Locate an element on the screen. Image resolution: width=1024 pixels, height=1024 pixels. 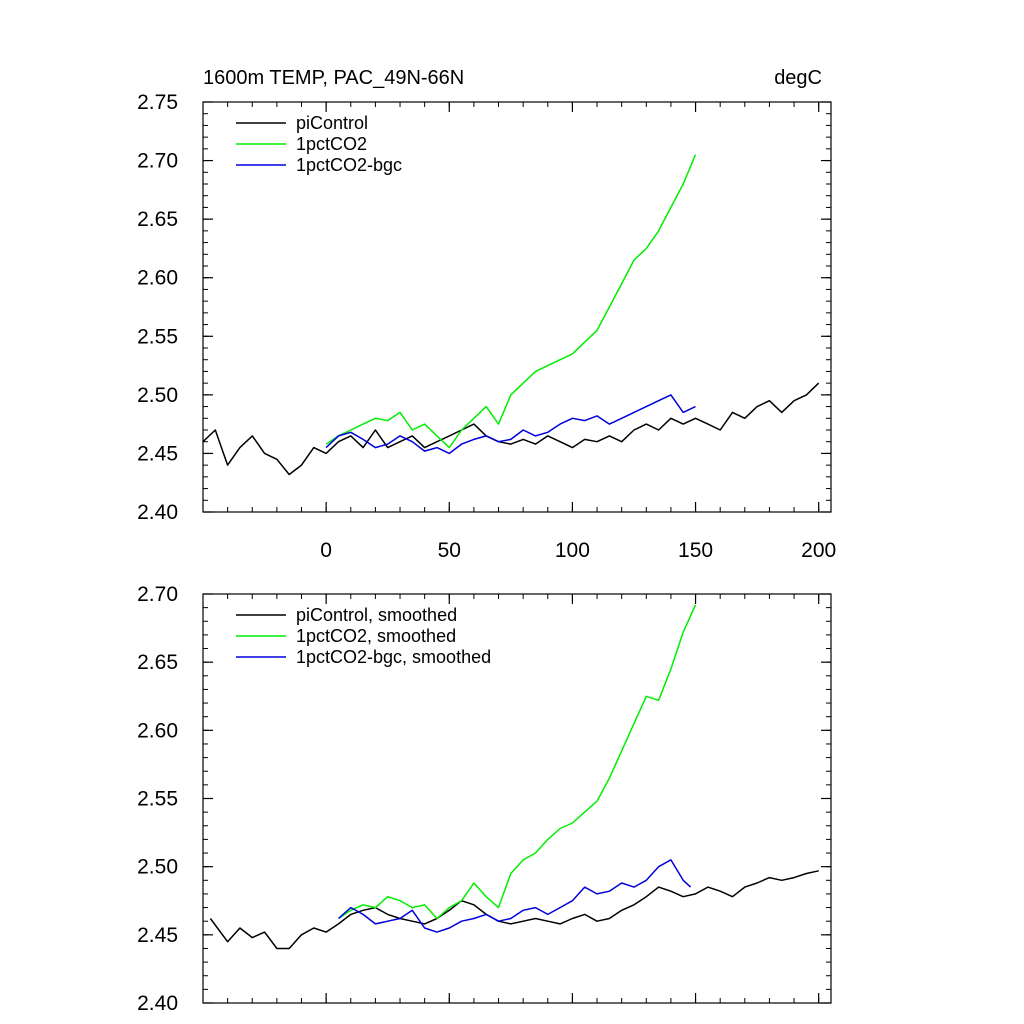
bottom-legend-label-0: piControl, smoothed is located at coordinates (376, 615).